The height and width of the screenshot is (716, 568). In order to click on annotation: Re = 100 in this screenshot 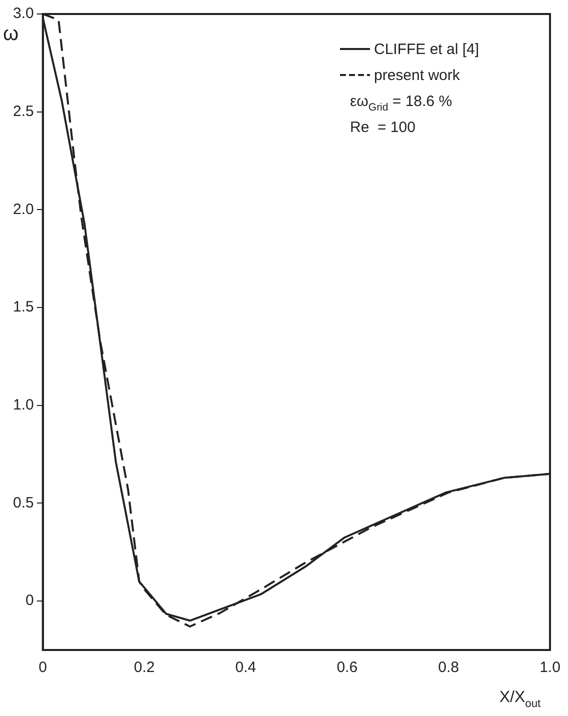, I will do `click(383, 127)`.